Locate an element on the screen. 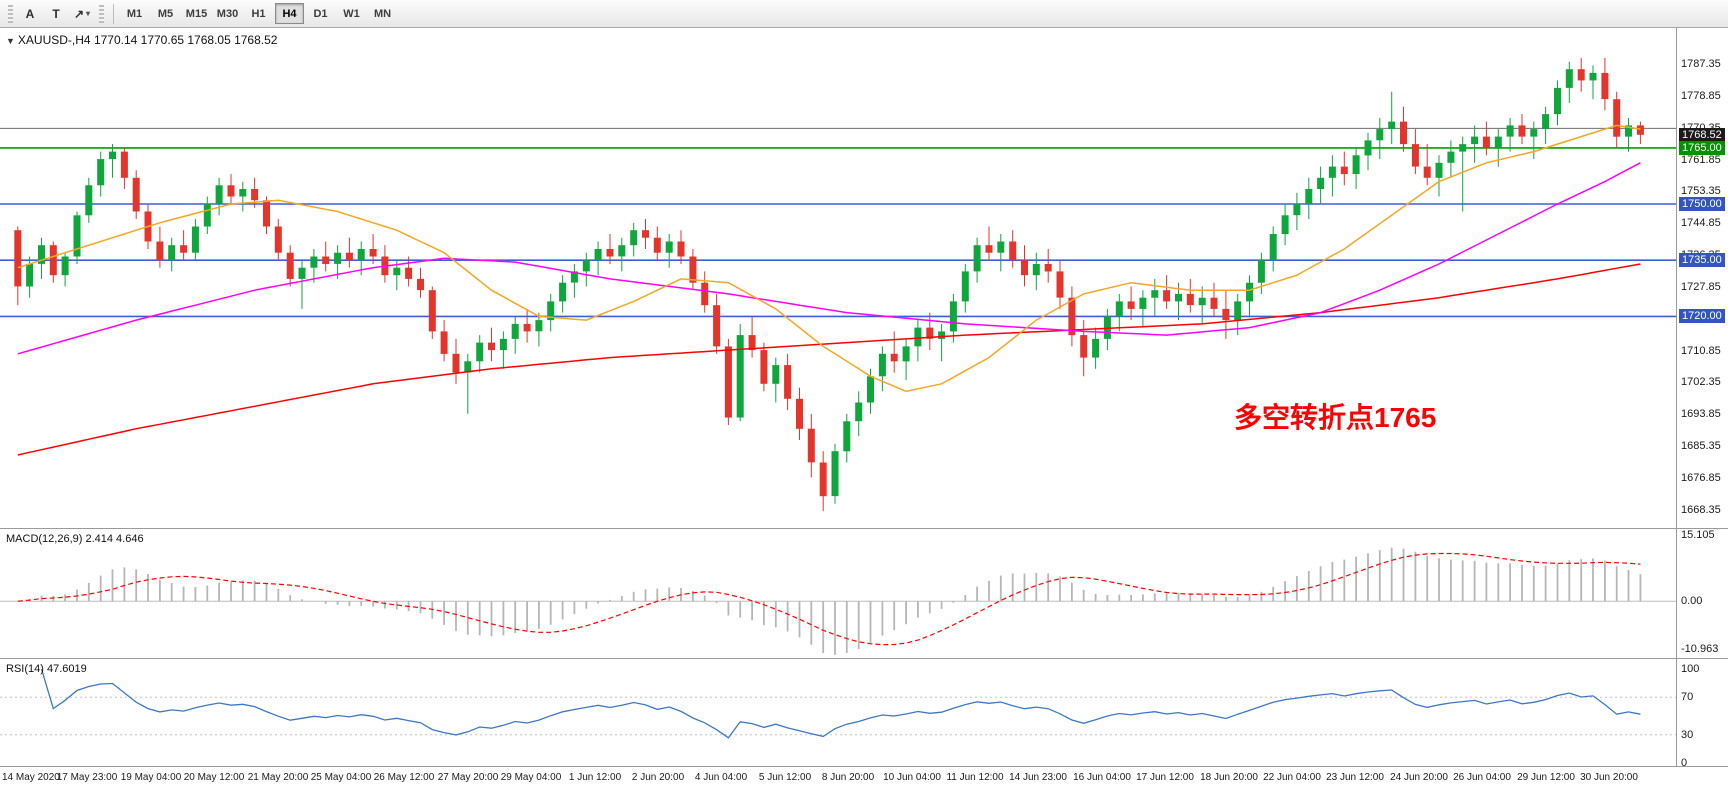  axis-tick-label: 1710.85 is located at coordinates (1701, 351).